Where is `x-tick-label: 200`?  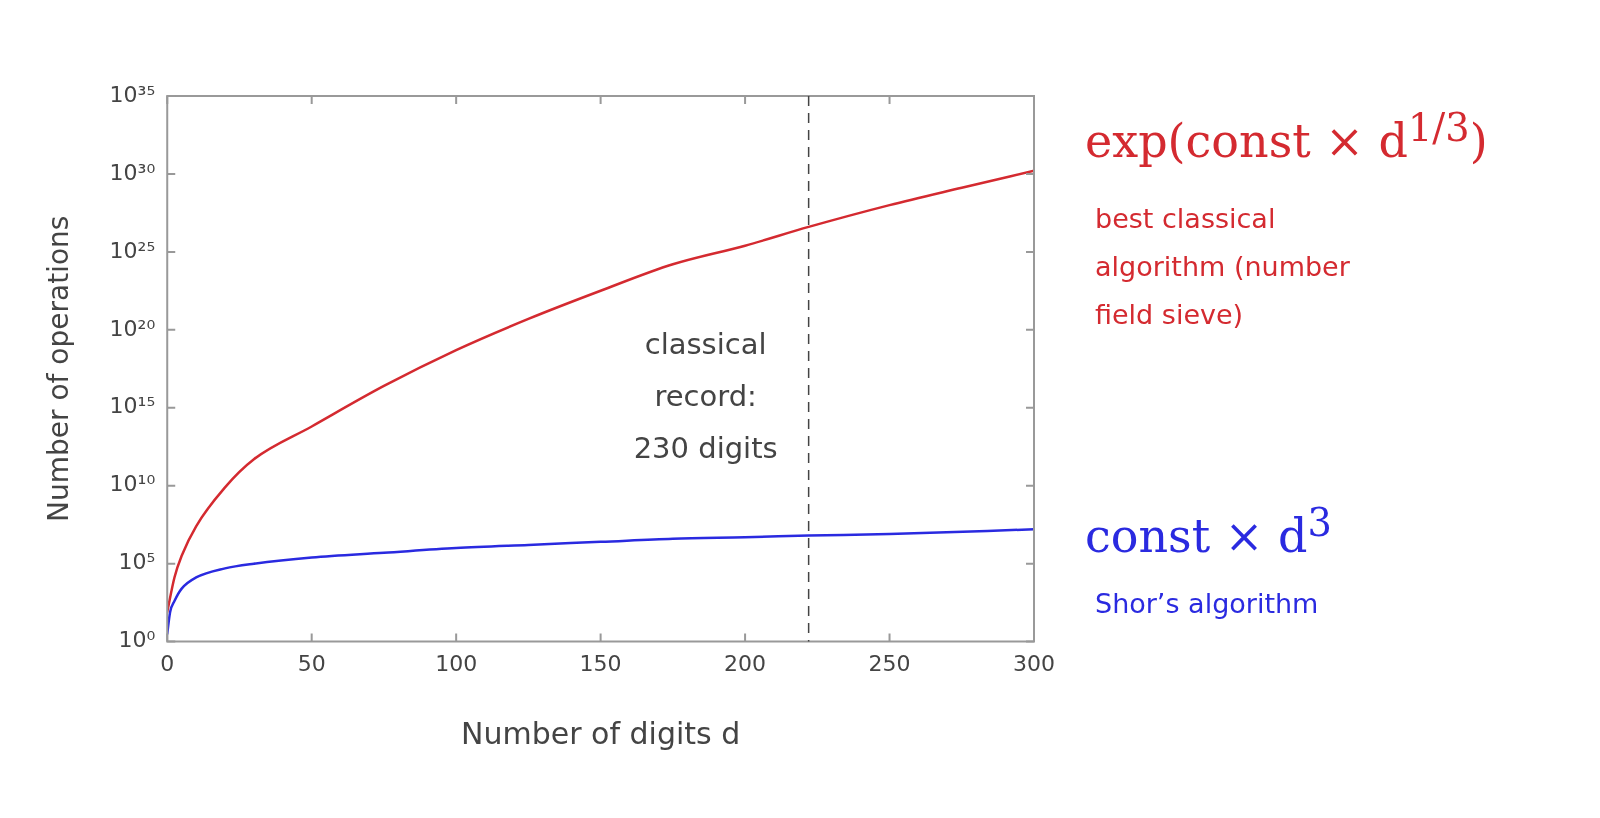
x-tick-label: 200 is located at coordinates (745, 663).